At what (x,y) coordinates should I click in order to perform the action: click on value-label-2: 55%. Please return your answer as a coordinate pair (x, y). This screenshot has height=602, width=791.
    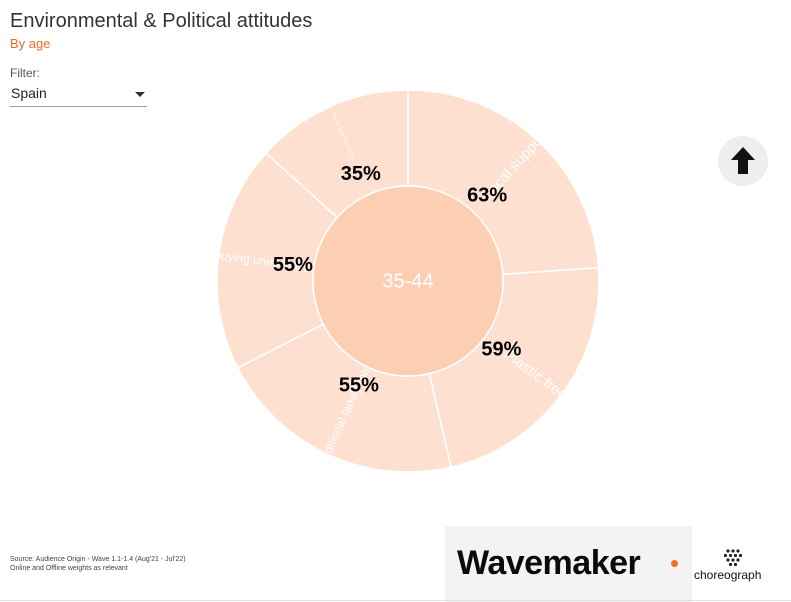
    Looking at the image, I should click on (359, 386).